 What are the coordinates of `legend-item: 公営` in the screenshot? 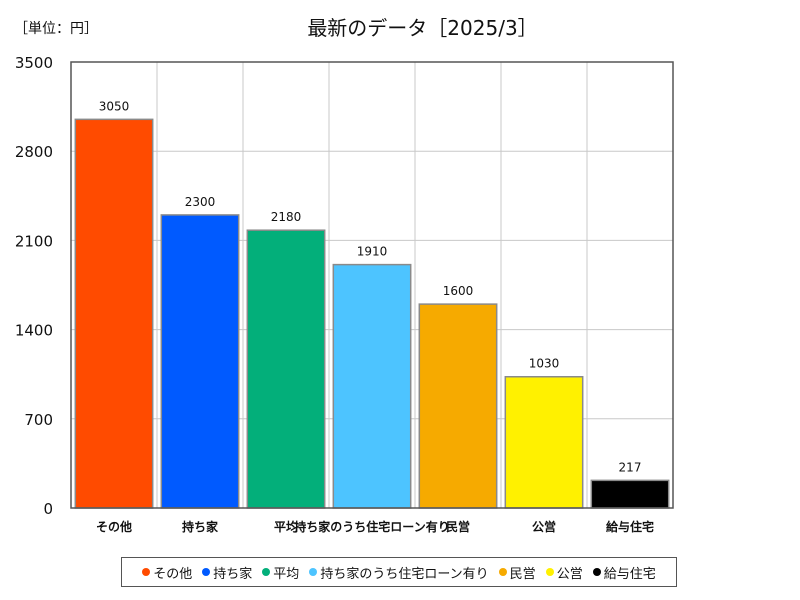 It's located at (564, 572).